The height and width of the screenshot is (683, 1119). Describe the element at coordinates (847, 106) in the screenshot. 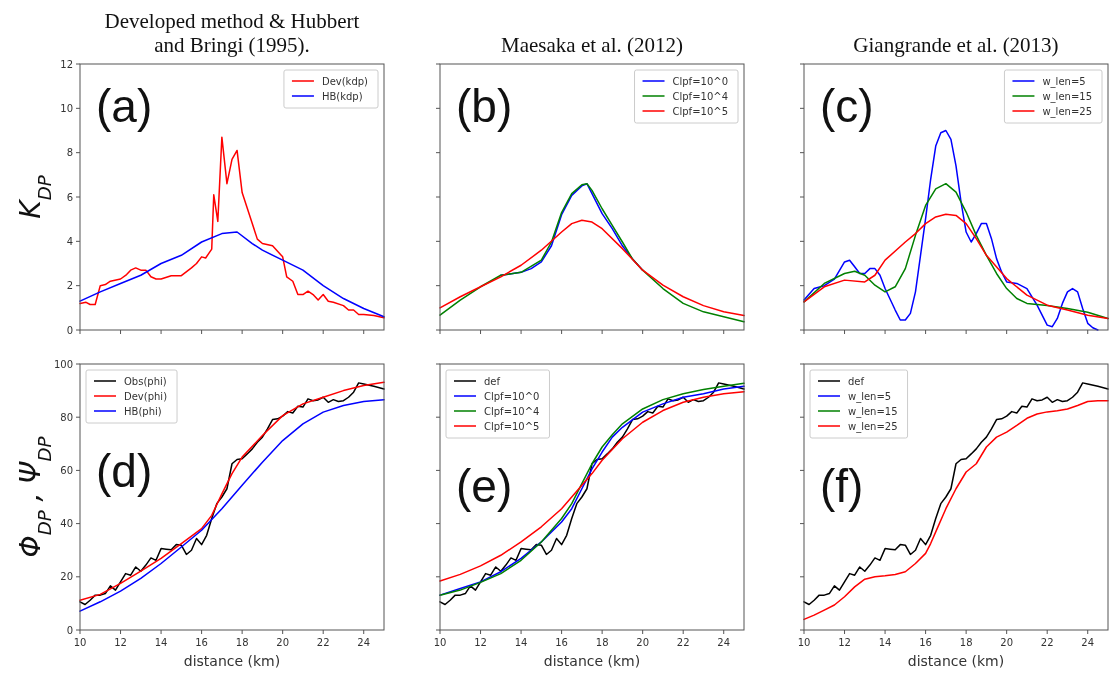

I see `annotation: (c)` at that location.